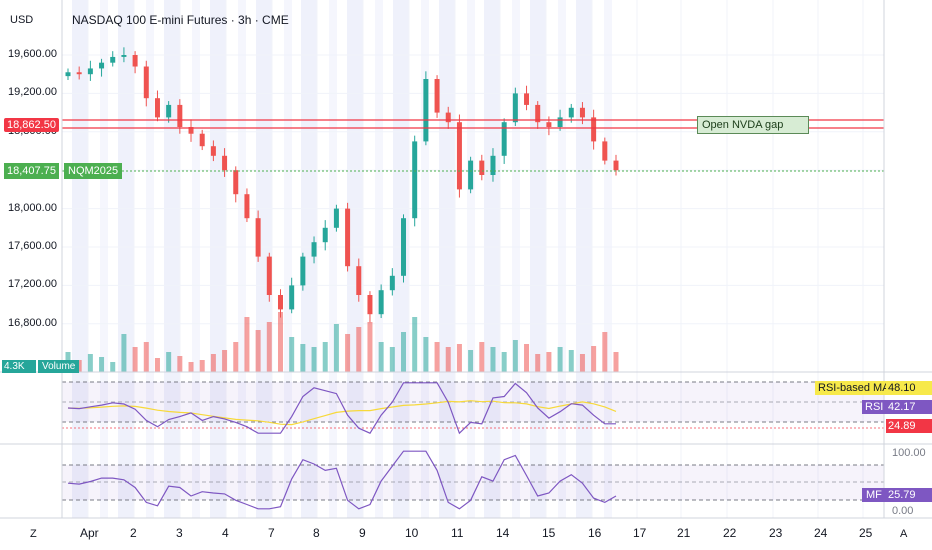 This screenshot has height=550, width=932. What do you see at coordinates (874, 495) in the screenshot?
I see `mf-label: MF` at bounding box center [874, 495].